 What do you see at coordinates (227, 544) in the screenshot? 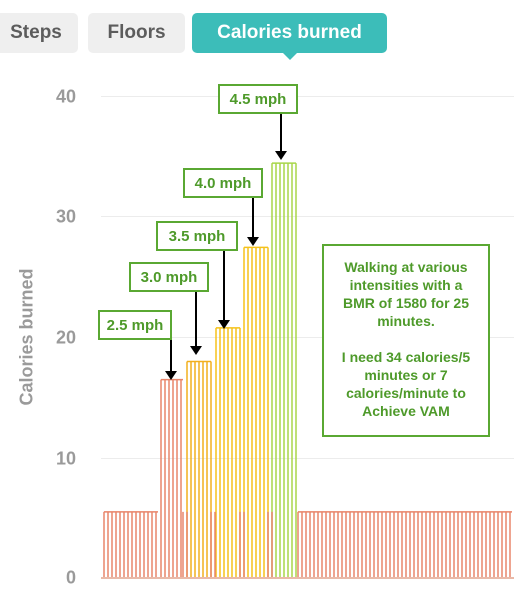
I see `bar-gap-stripes` at bounding box center [227, 544].